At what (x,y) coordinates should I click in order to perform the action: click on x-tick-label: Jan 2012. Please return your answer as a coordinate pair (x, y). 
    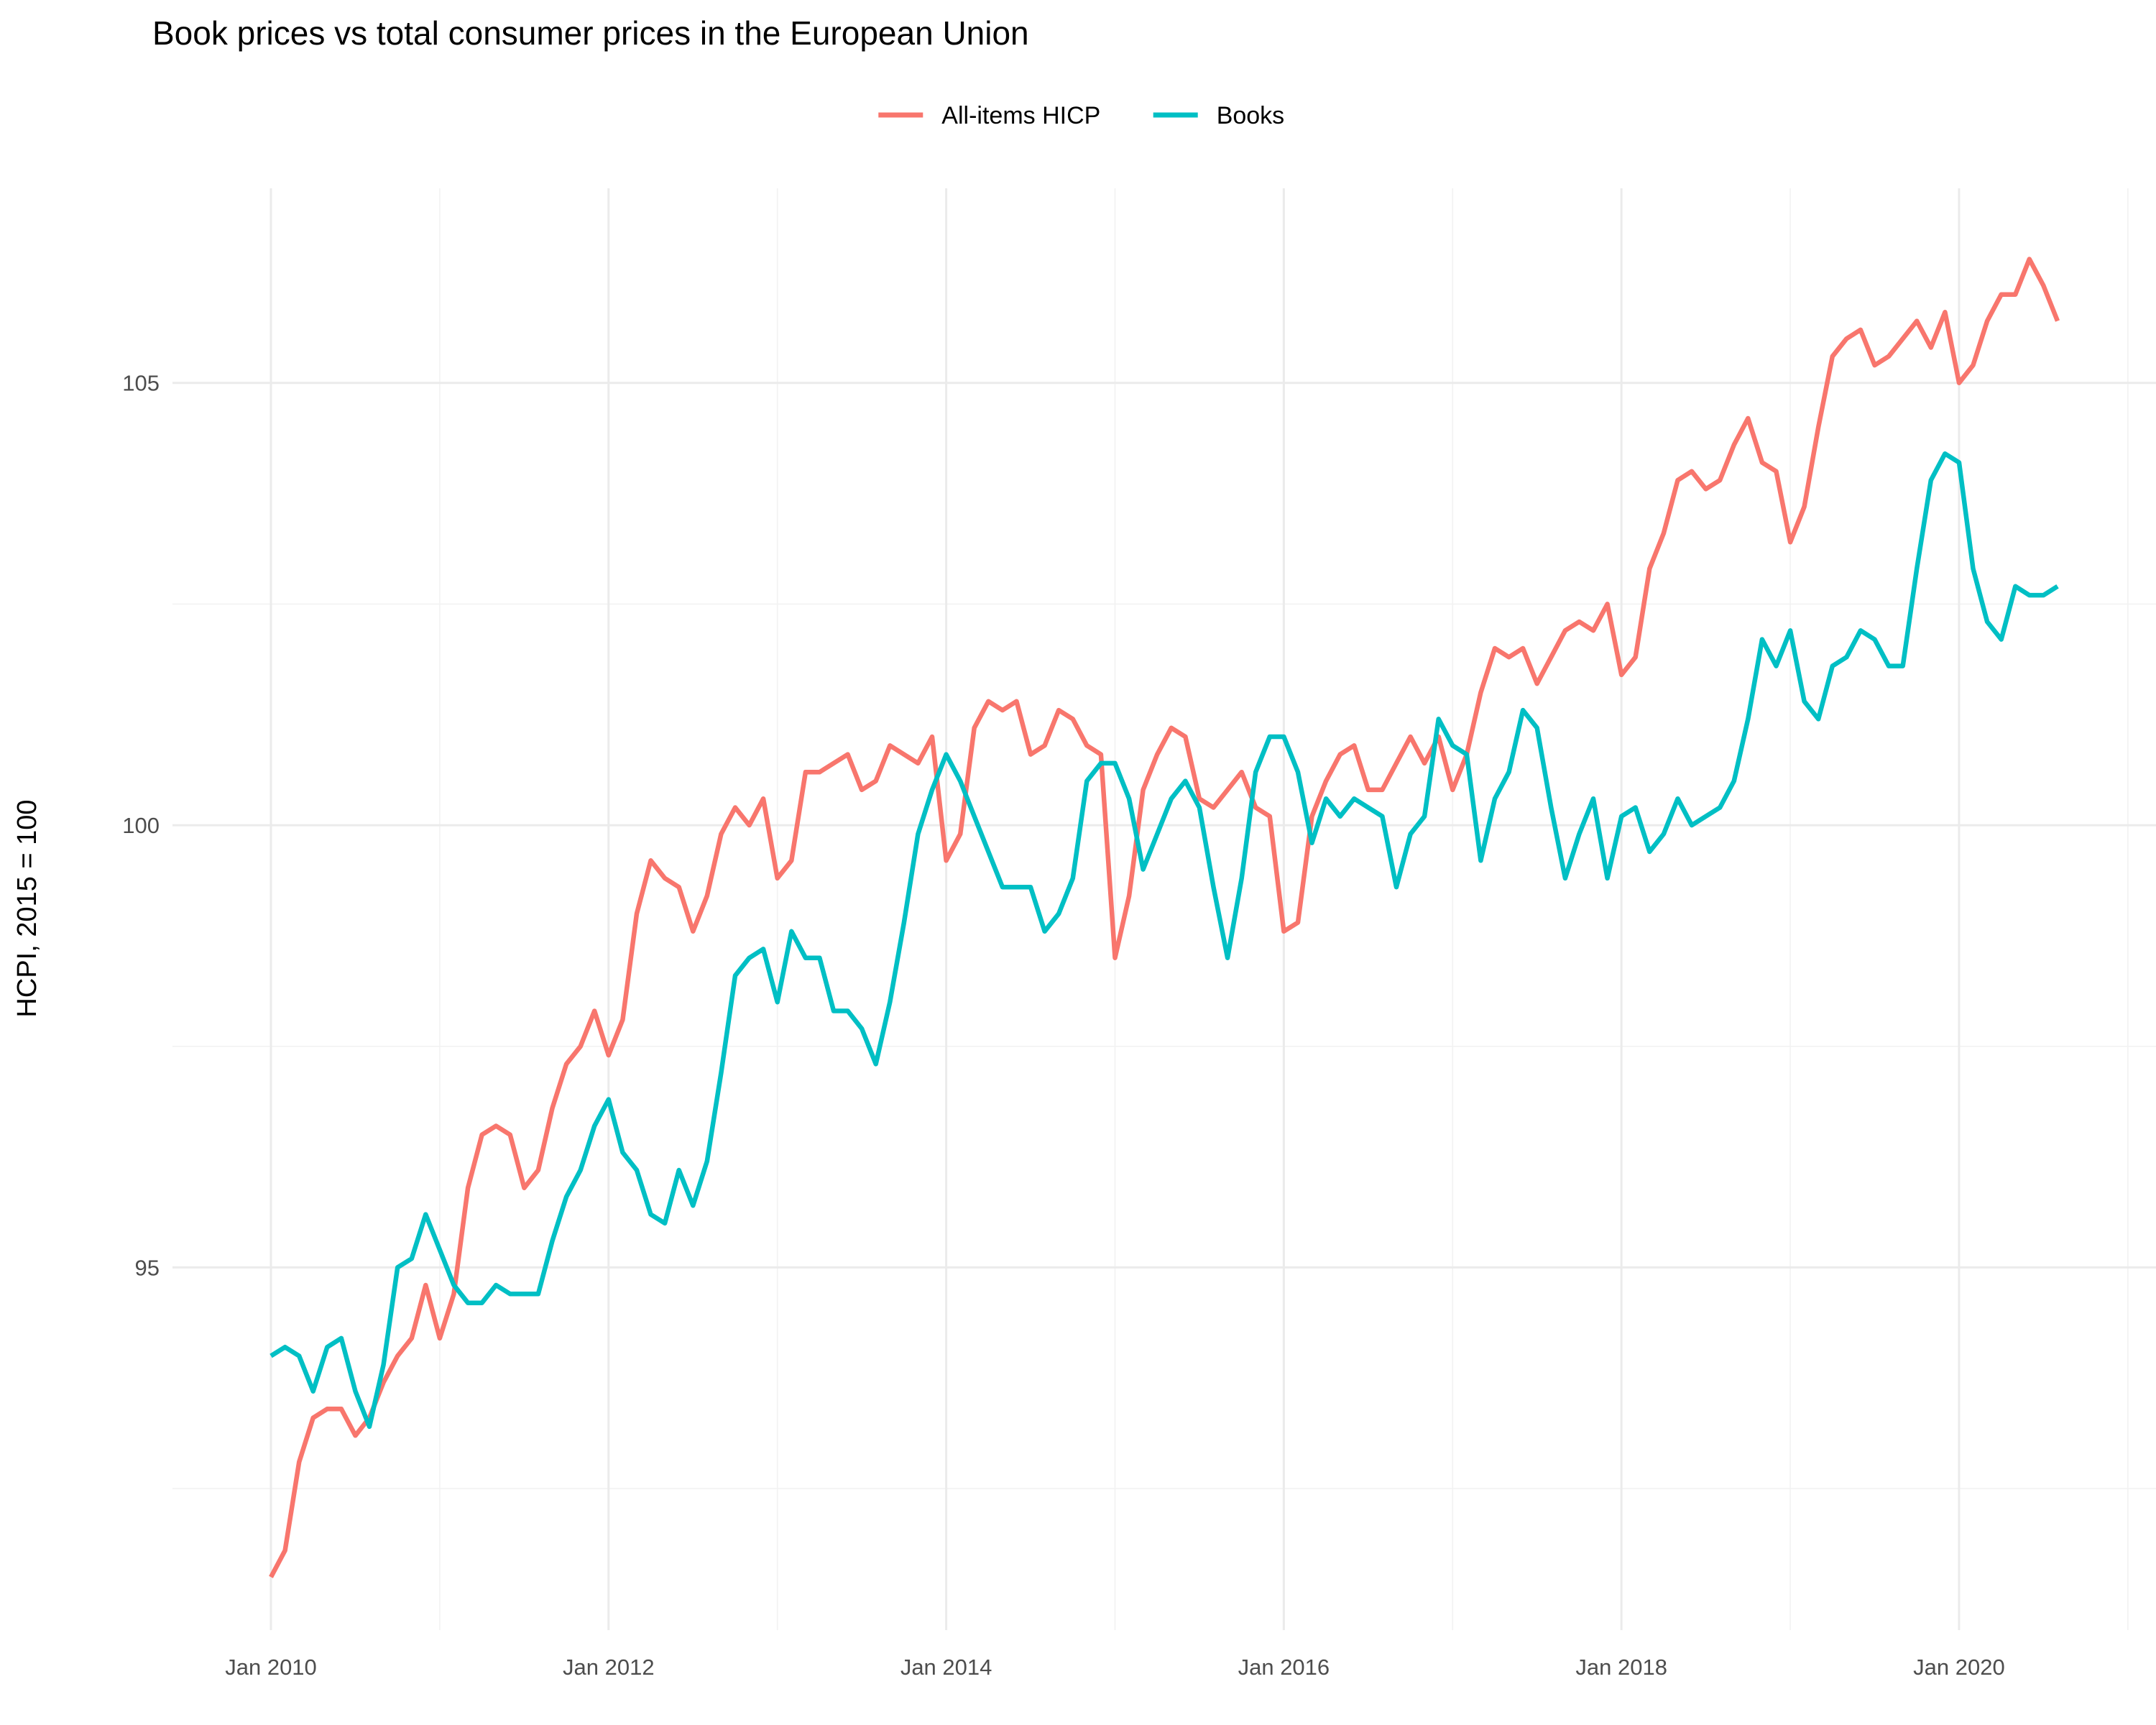
    Looking at the image, I should click on (609, 1667).